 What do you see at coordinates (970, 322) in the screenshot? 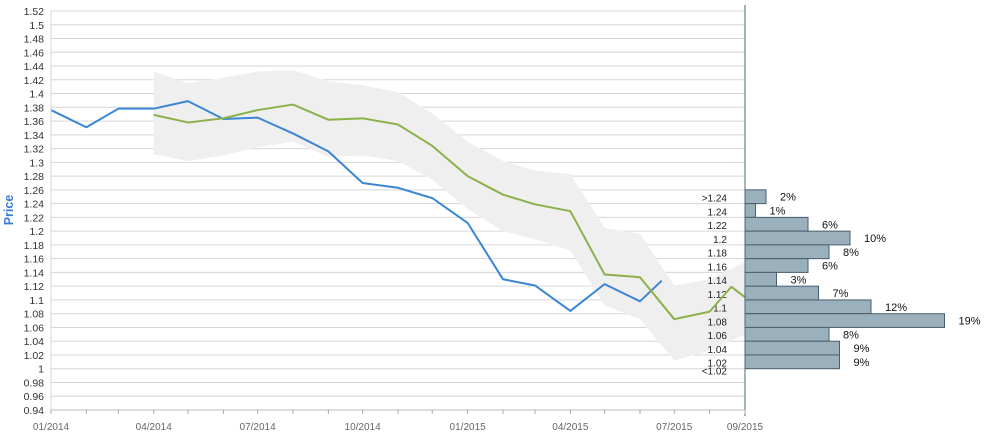
I see `distribution-percent: 19%` at bounding box center [970, 322].